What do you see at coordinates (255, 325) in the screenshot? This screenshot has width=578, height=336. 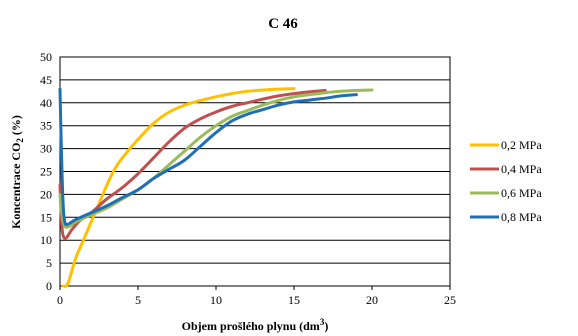 I see `x-axis-label: Objem prošlého plynu (dm3)` at bounding box center [255, 325].